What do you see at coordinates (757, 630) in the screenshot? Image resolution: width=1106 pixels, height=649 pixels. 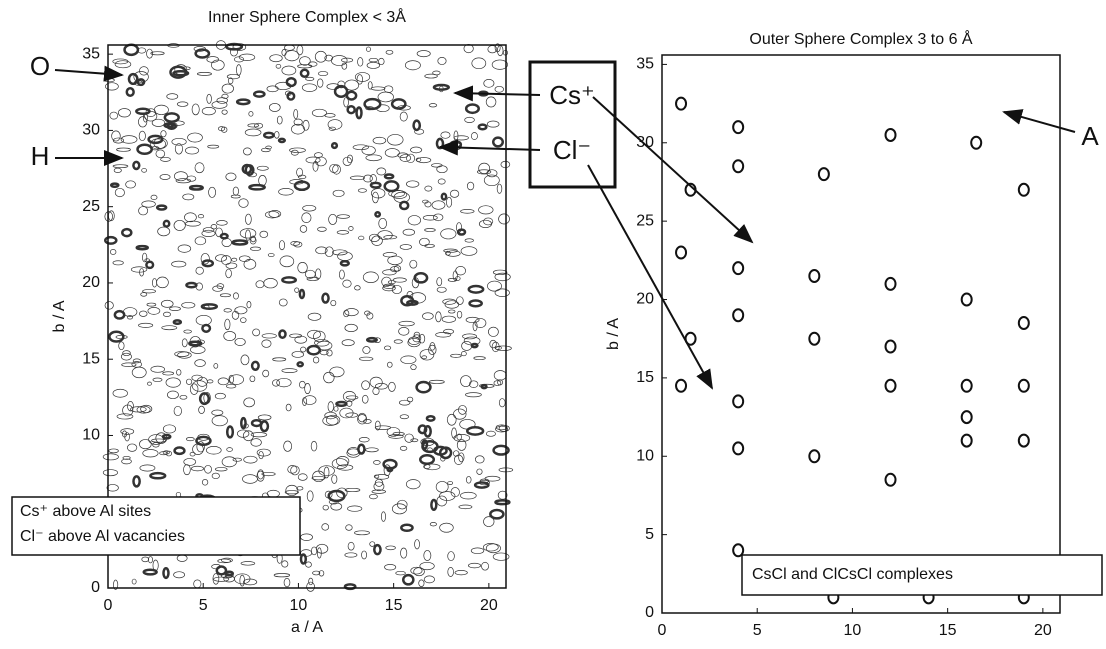 I see `x-tick-label: 5` at bounding box center [757, 630].